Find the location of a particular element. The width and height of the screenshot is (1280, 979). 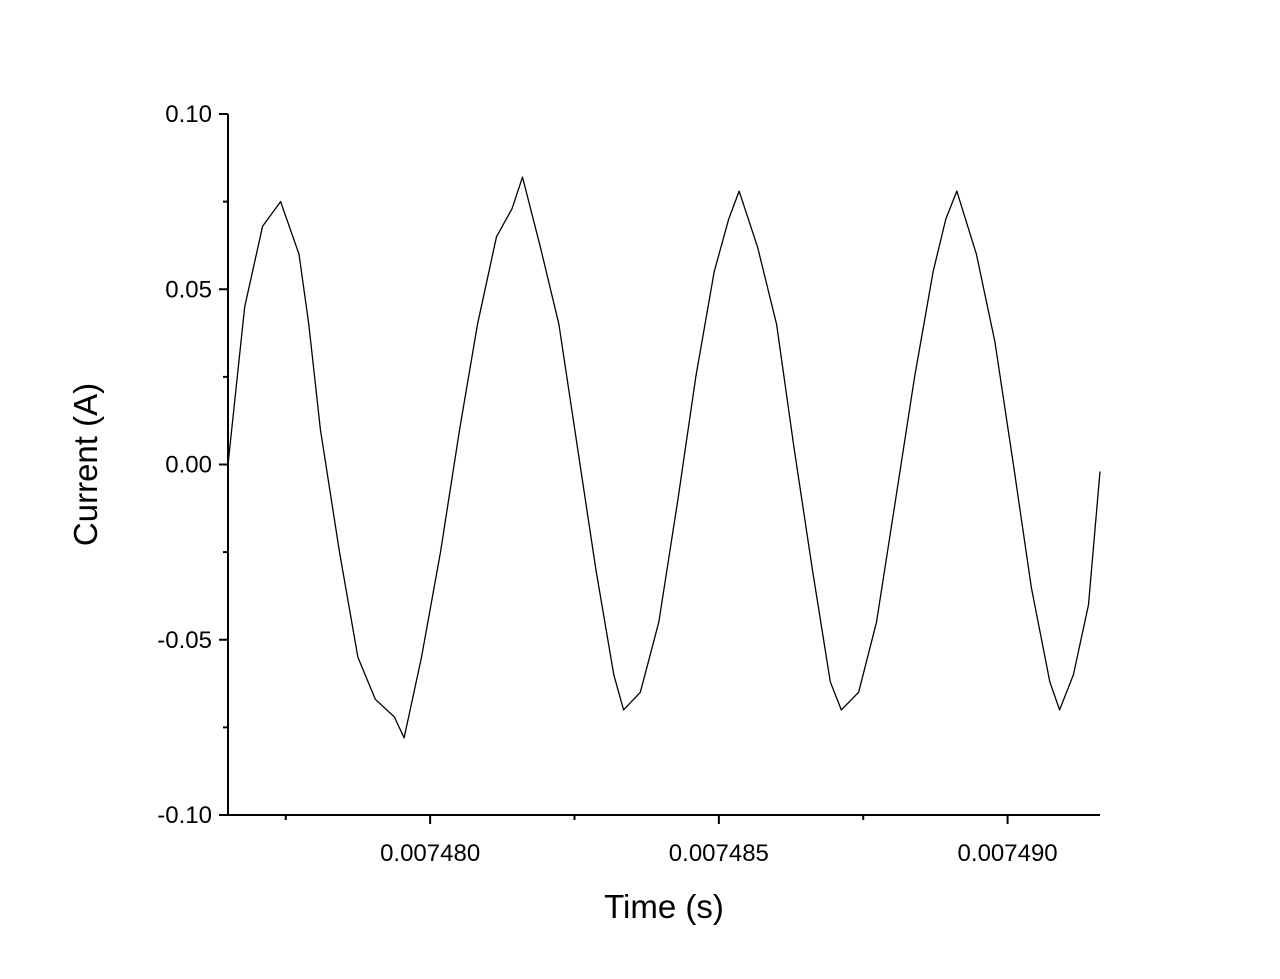

y-tick-label: 0.00 is located at coordinates (188, 465).